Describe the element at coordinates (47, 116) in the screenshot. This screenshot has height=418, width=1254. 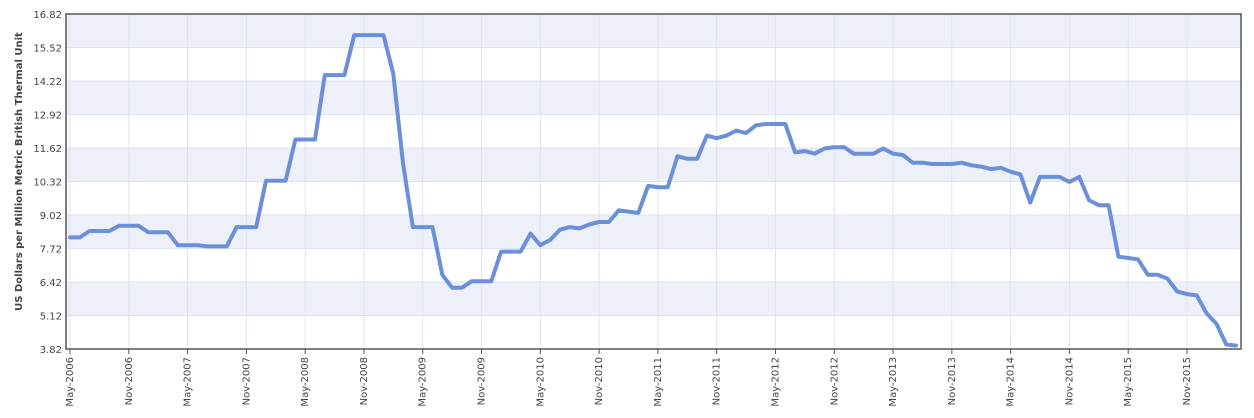
I see `y-tick-label: 12.92` at that location.